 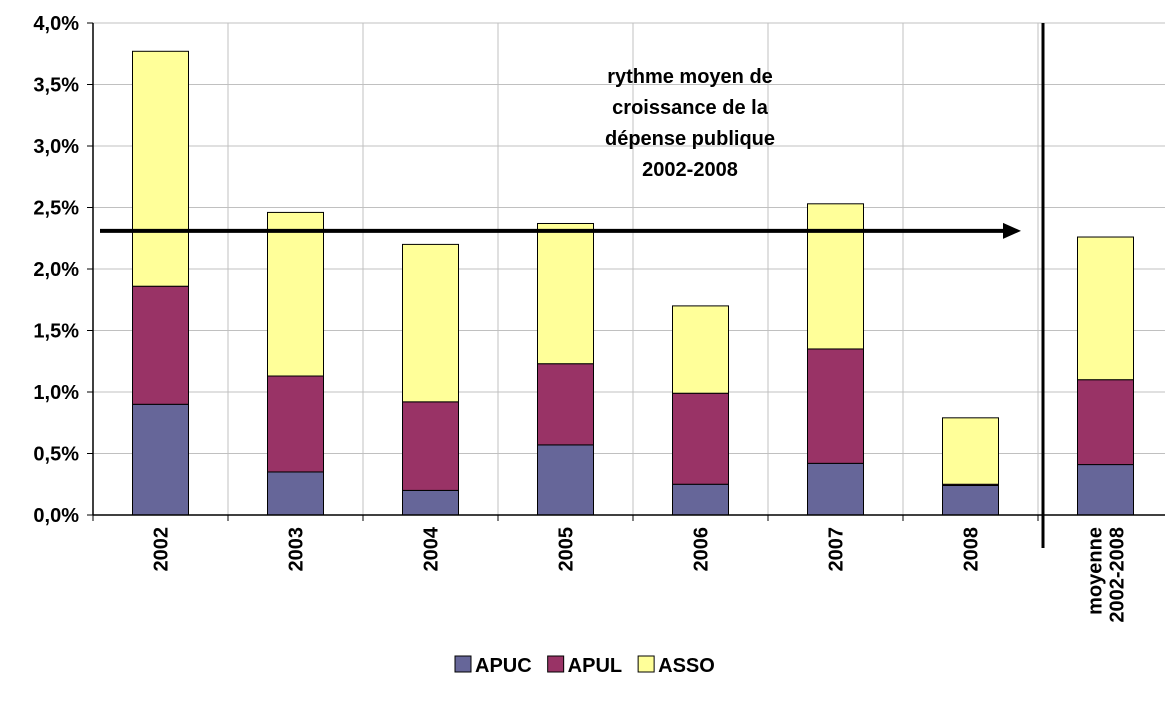 What do you see at coordinates (56, 516) in the screenshot?
I see `y-tick-label: 0,0%` at bounding box center [56, 516].